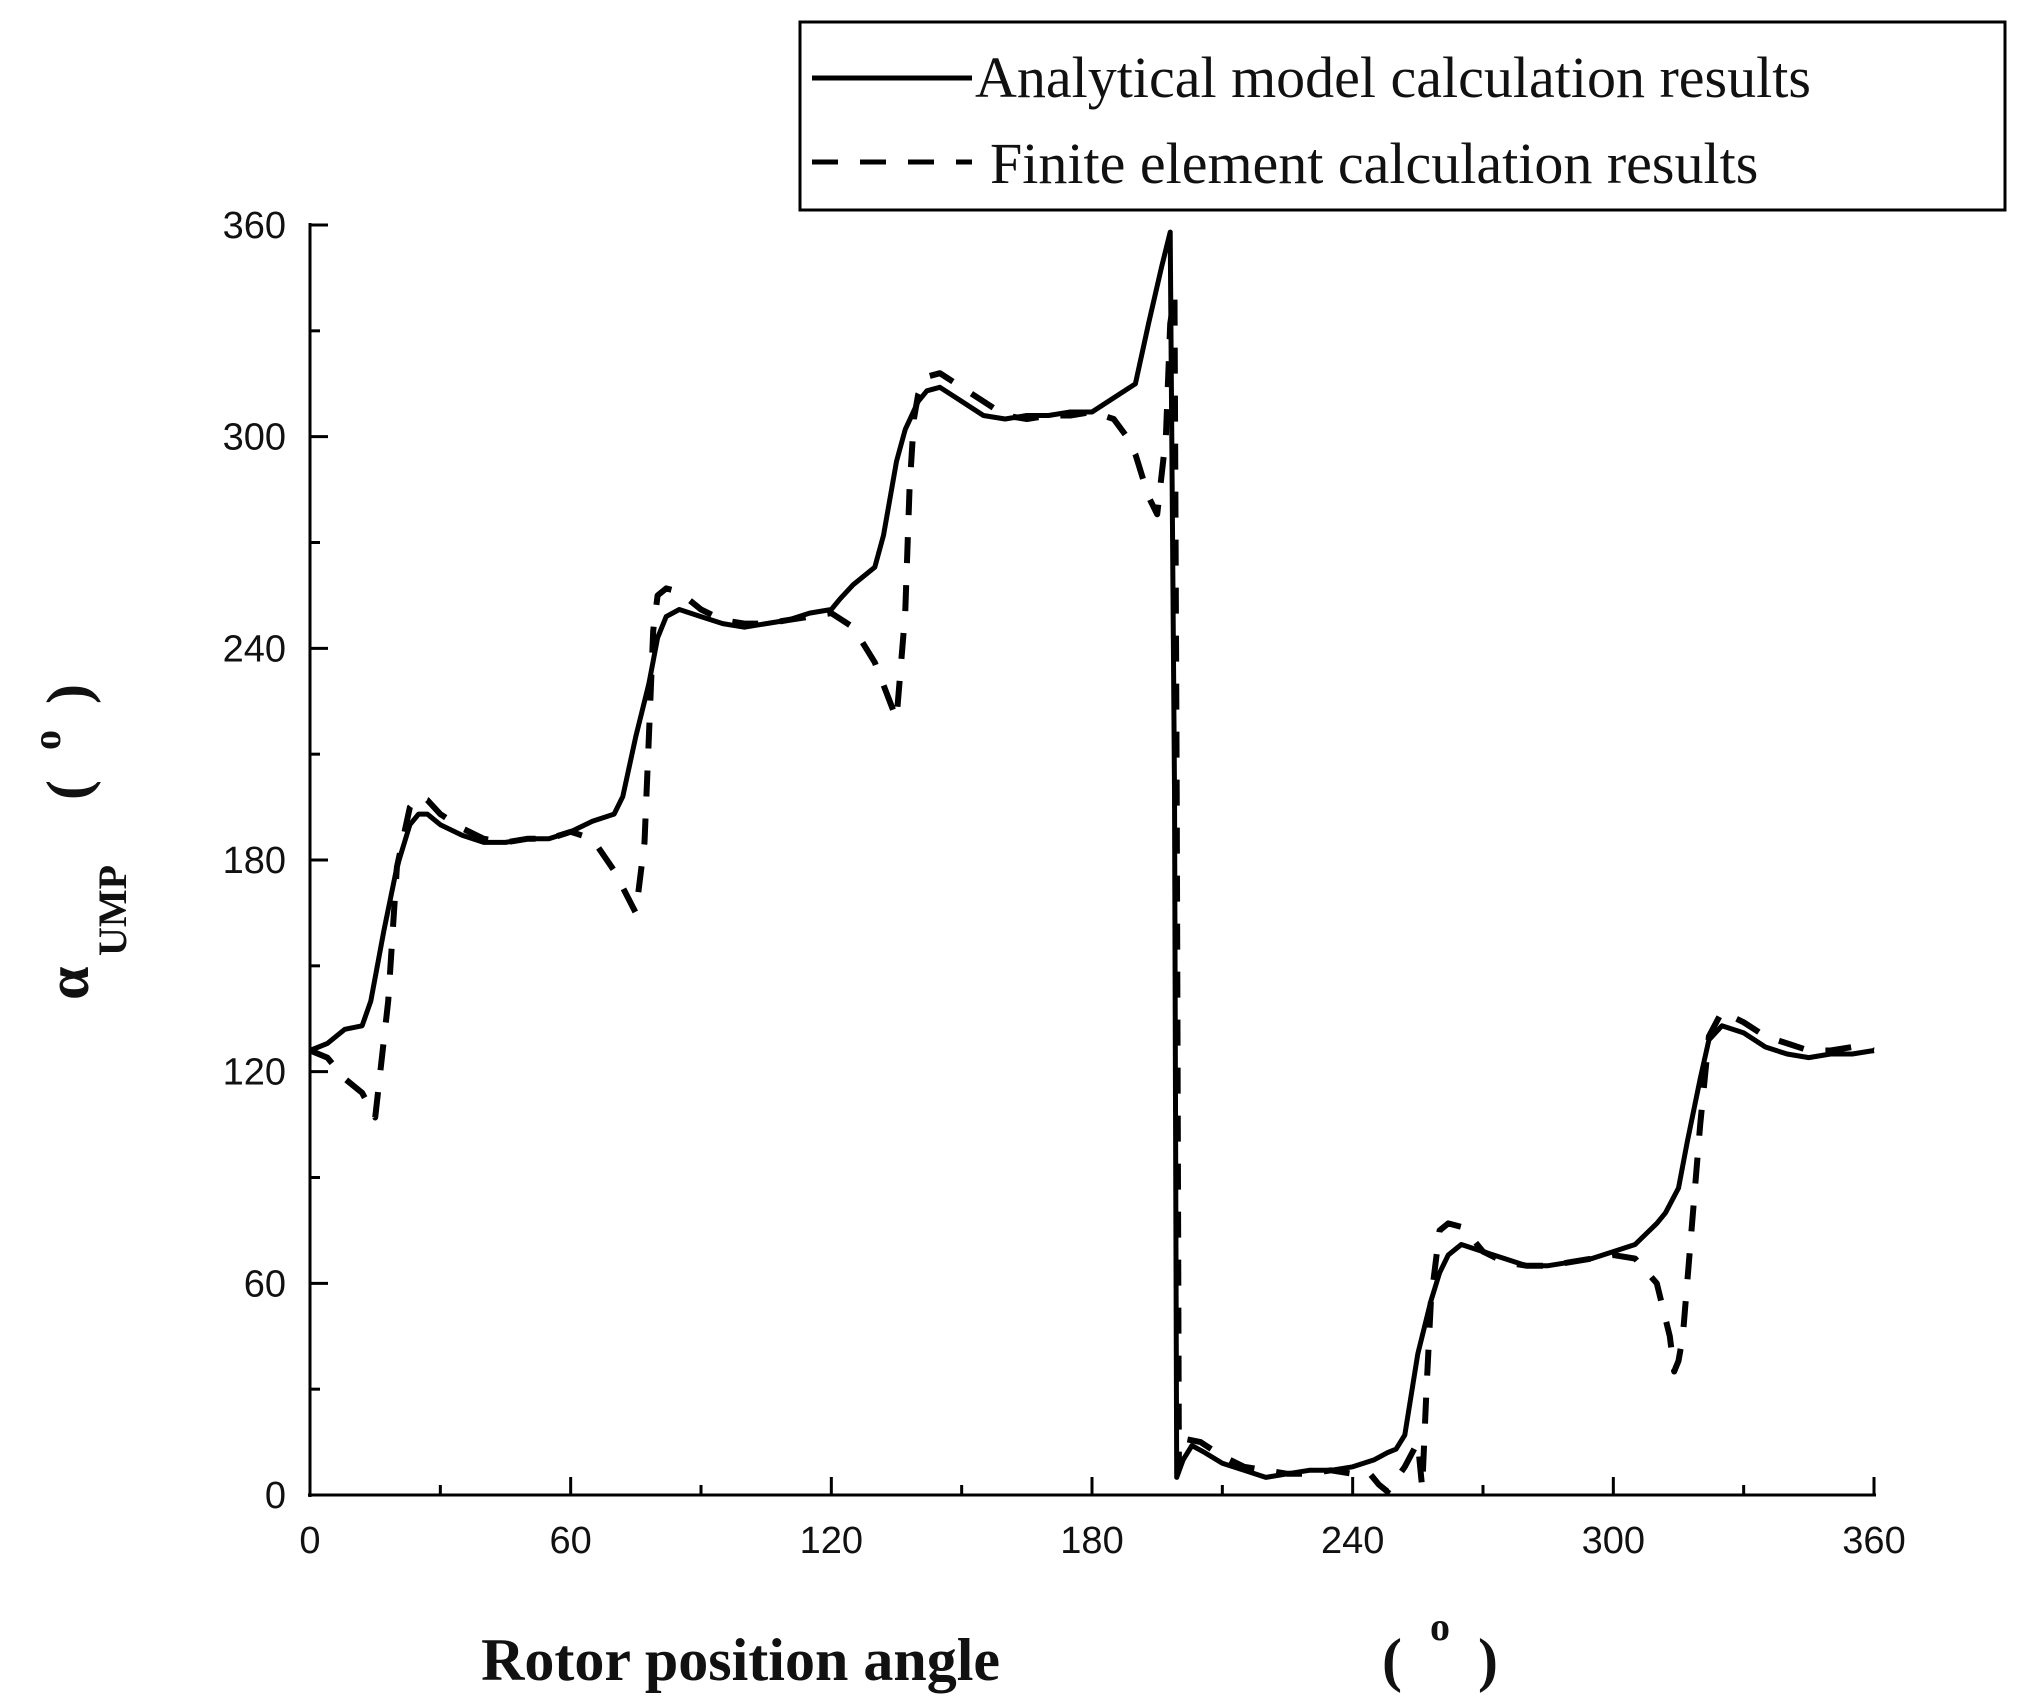  What do you see at coordinates (275, 1496) in the screenshot?
I see `y-tick-label: 0` at bounding box center [275, 1496].